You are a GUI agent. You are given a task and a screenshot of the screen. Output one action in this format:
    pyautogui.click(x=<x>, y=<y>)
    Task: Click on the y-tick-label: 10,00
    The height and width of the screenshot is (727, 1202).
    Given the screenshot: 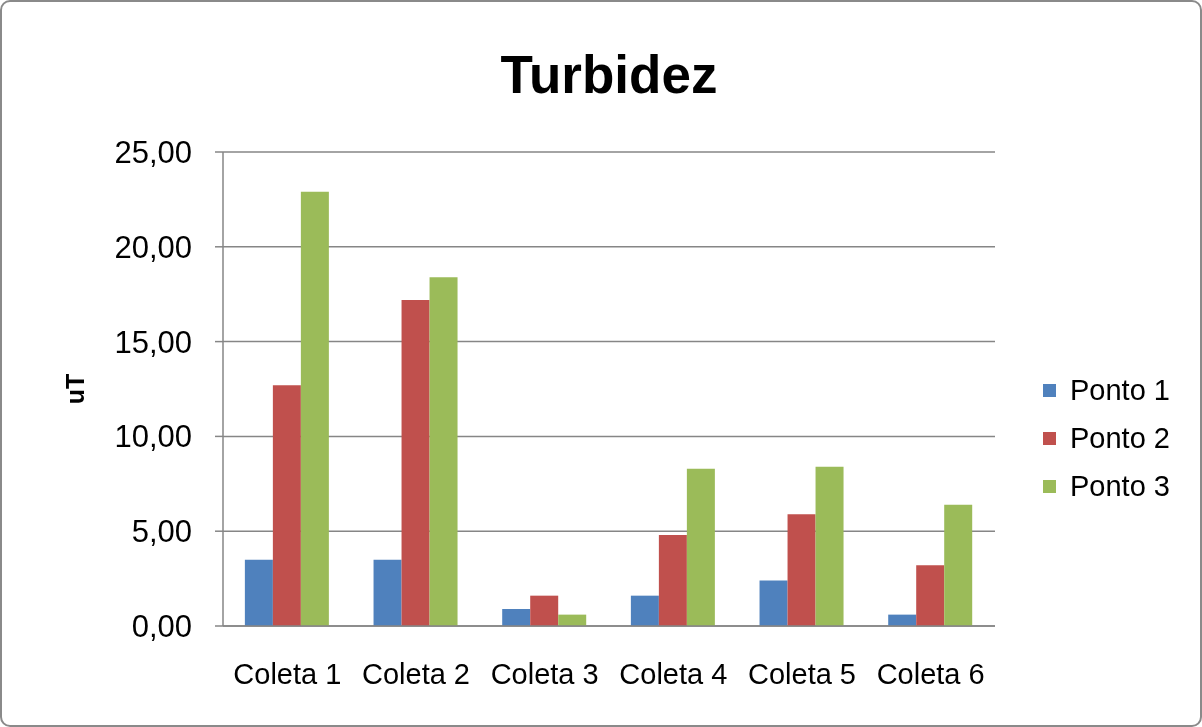 What is the action you would take?
    pyautogui.click(x=153, y=437)
    